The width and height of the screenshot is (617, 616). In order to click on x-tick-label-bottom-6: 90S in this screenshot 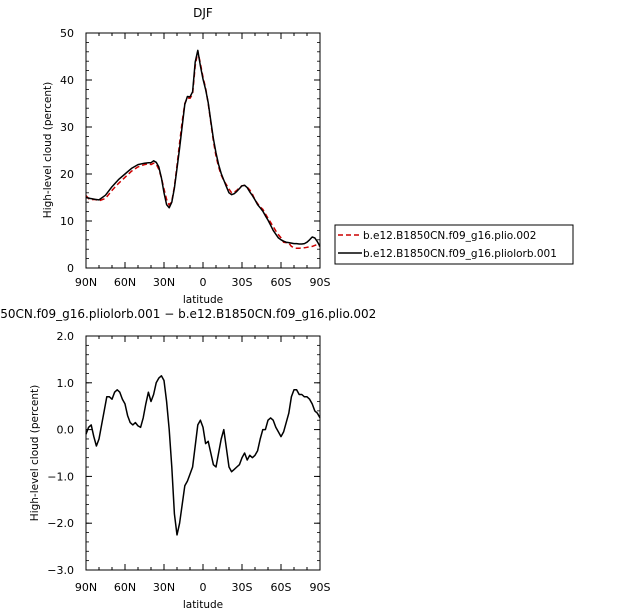, I will do `click(320, 587)`.